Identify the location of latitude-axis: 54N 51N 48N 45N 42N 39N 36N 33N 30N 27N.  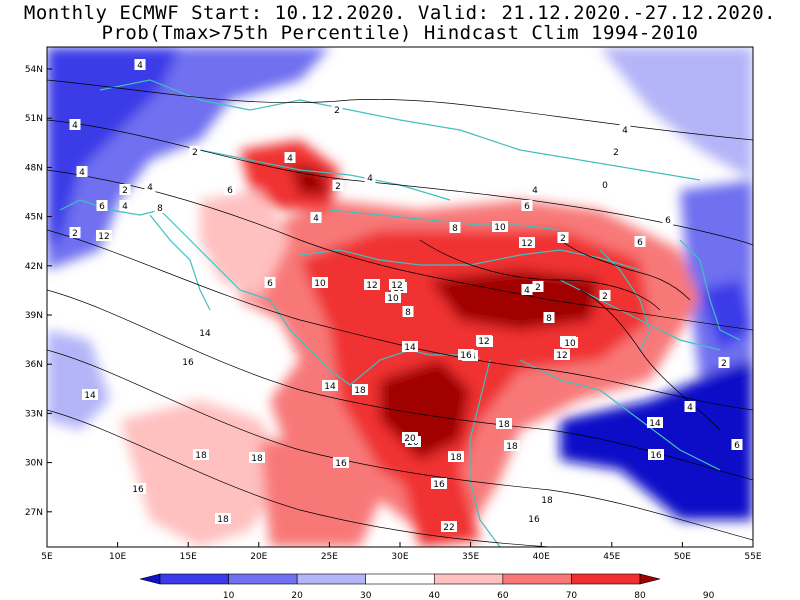
(38, 291).